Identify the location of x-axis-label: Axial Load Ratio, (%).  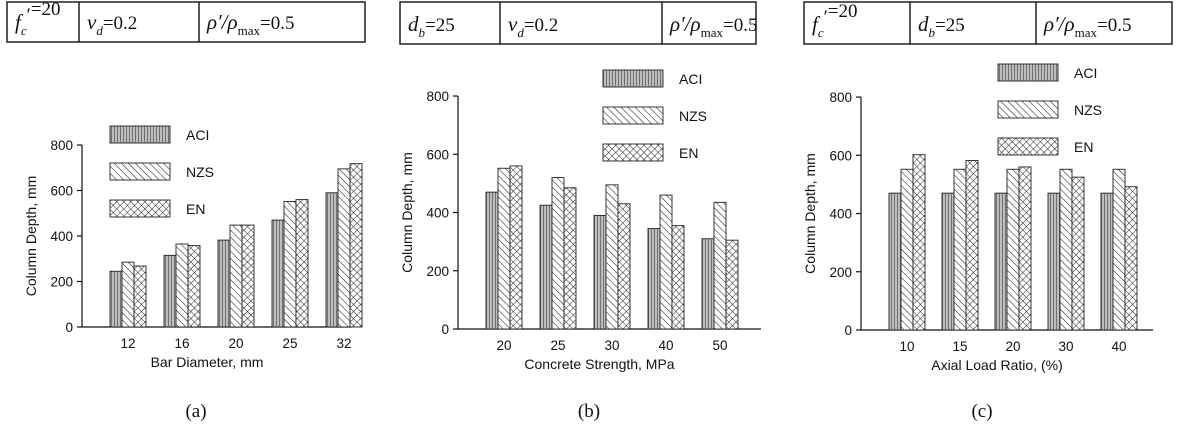
(997, 365).